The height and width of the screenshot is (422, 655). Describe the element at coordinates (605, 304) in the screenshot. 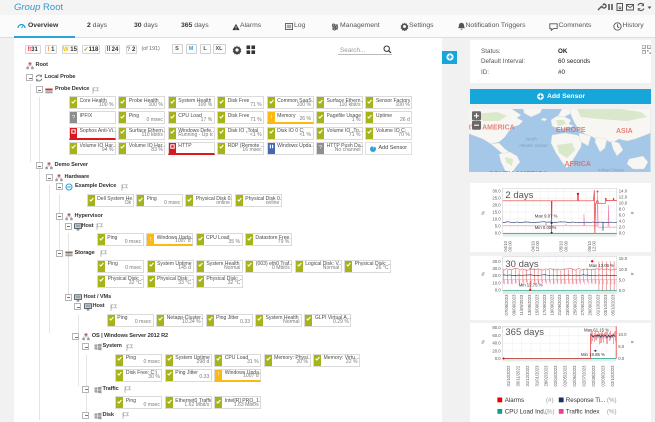

I see `svg-text: 03/10/2023` at that location.